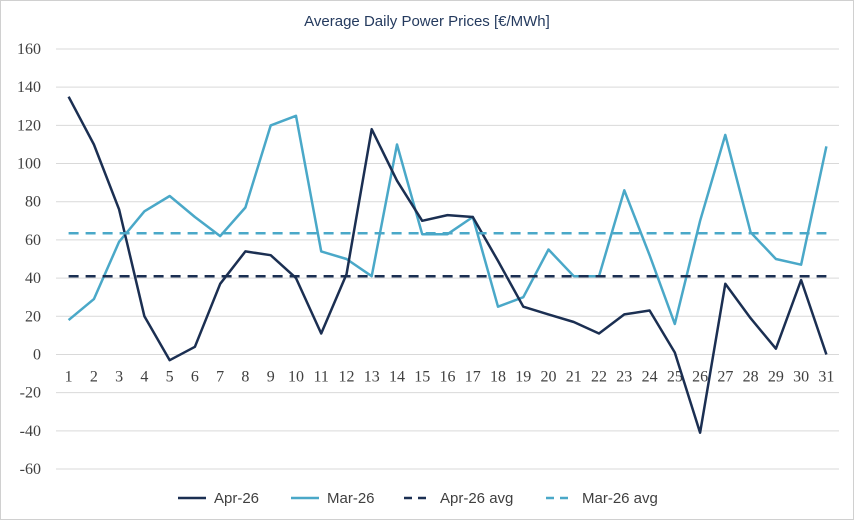 The width and height of the screenshot is (854, 520). Describe the element at coordinates (418, 498) in the screenshot. I see `legend: Apr-26 Mar-26 Apr-26 avg Mar-26 avg` at that location.